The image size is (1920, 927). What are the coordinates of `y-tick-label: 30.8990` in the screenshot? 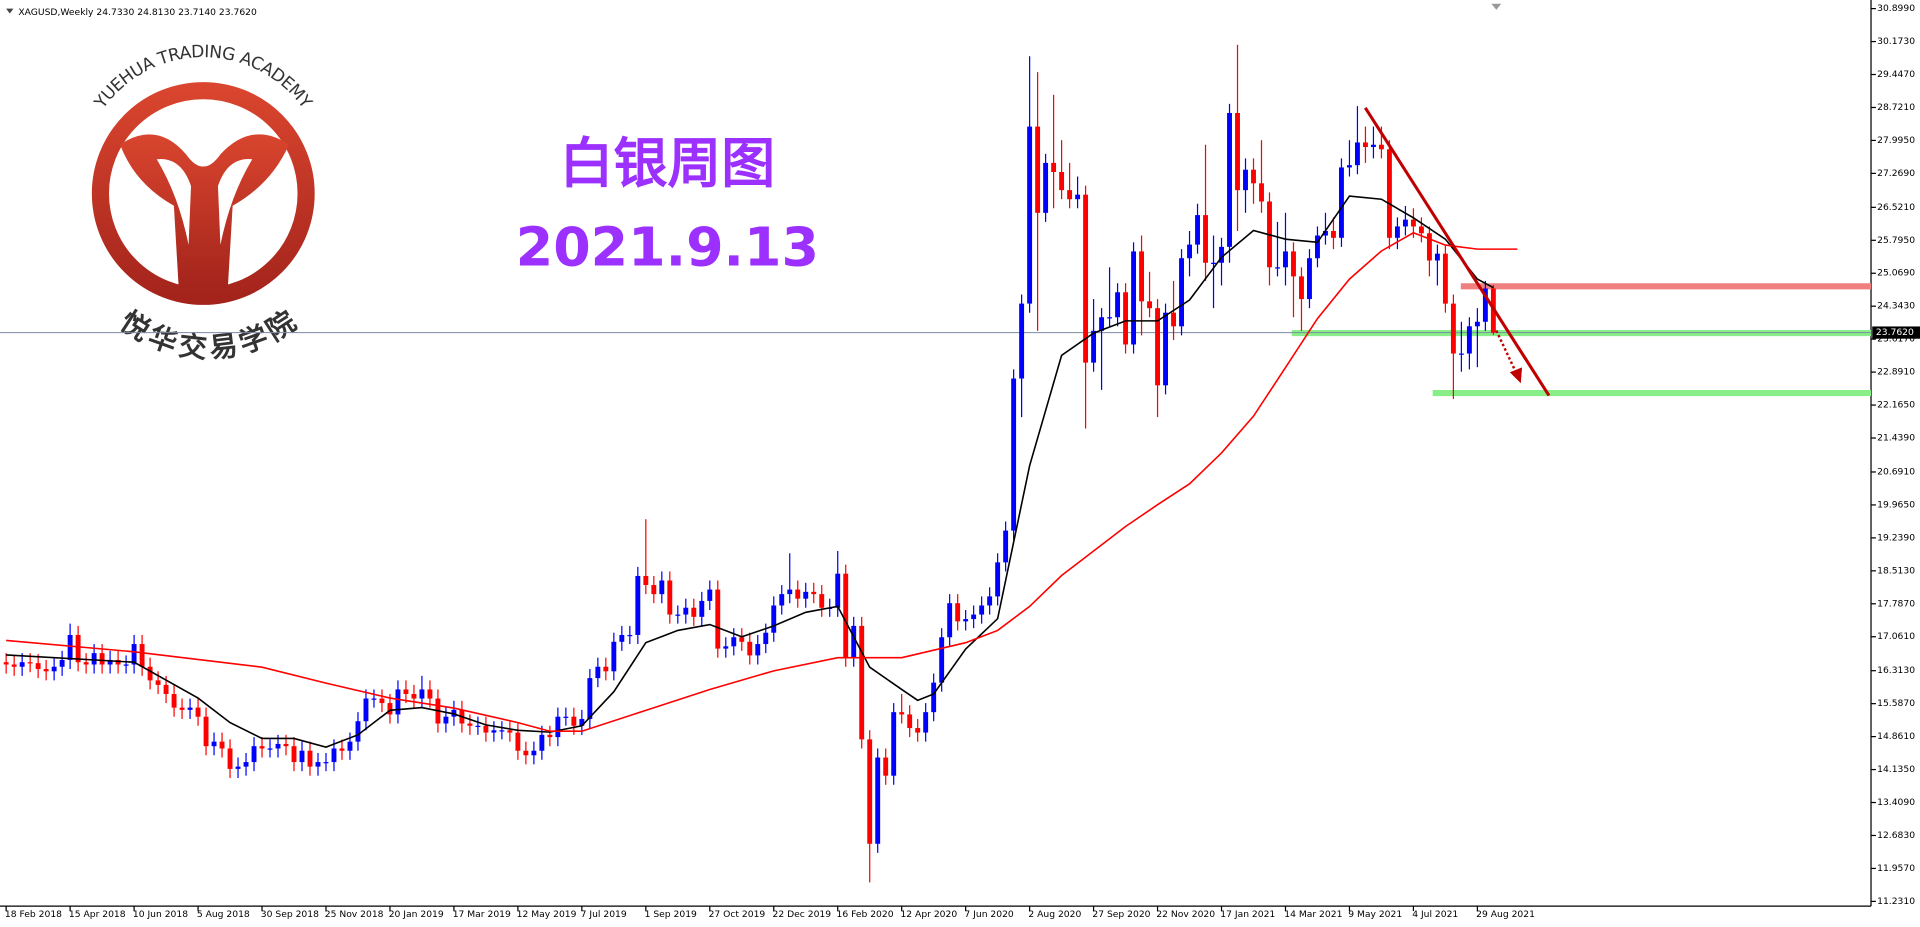 It's located at (1896, 8).